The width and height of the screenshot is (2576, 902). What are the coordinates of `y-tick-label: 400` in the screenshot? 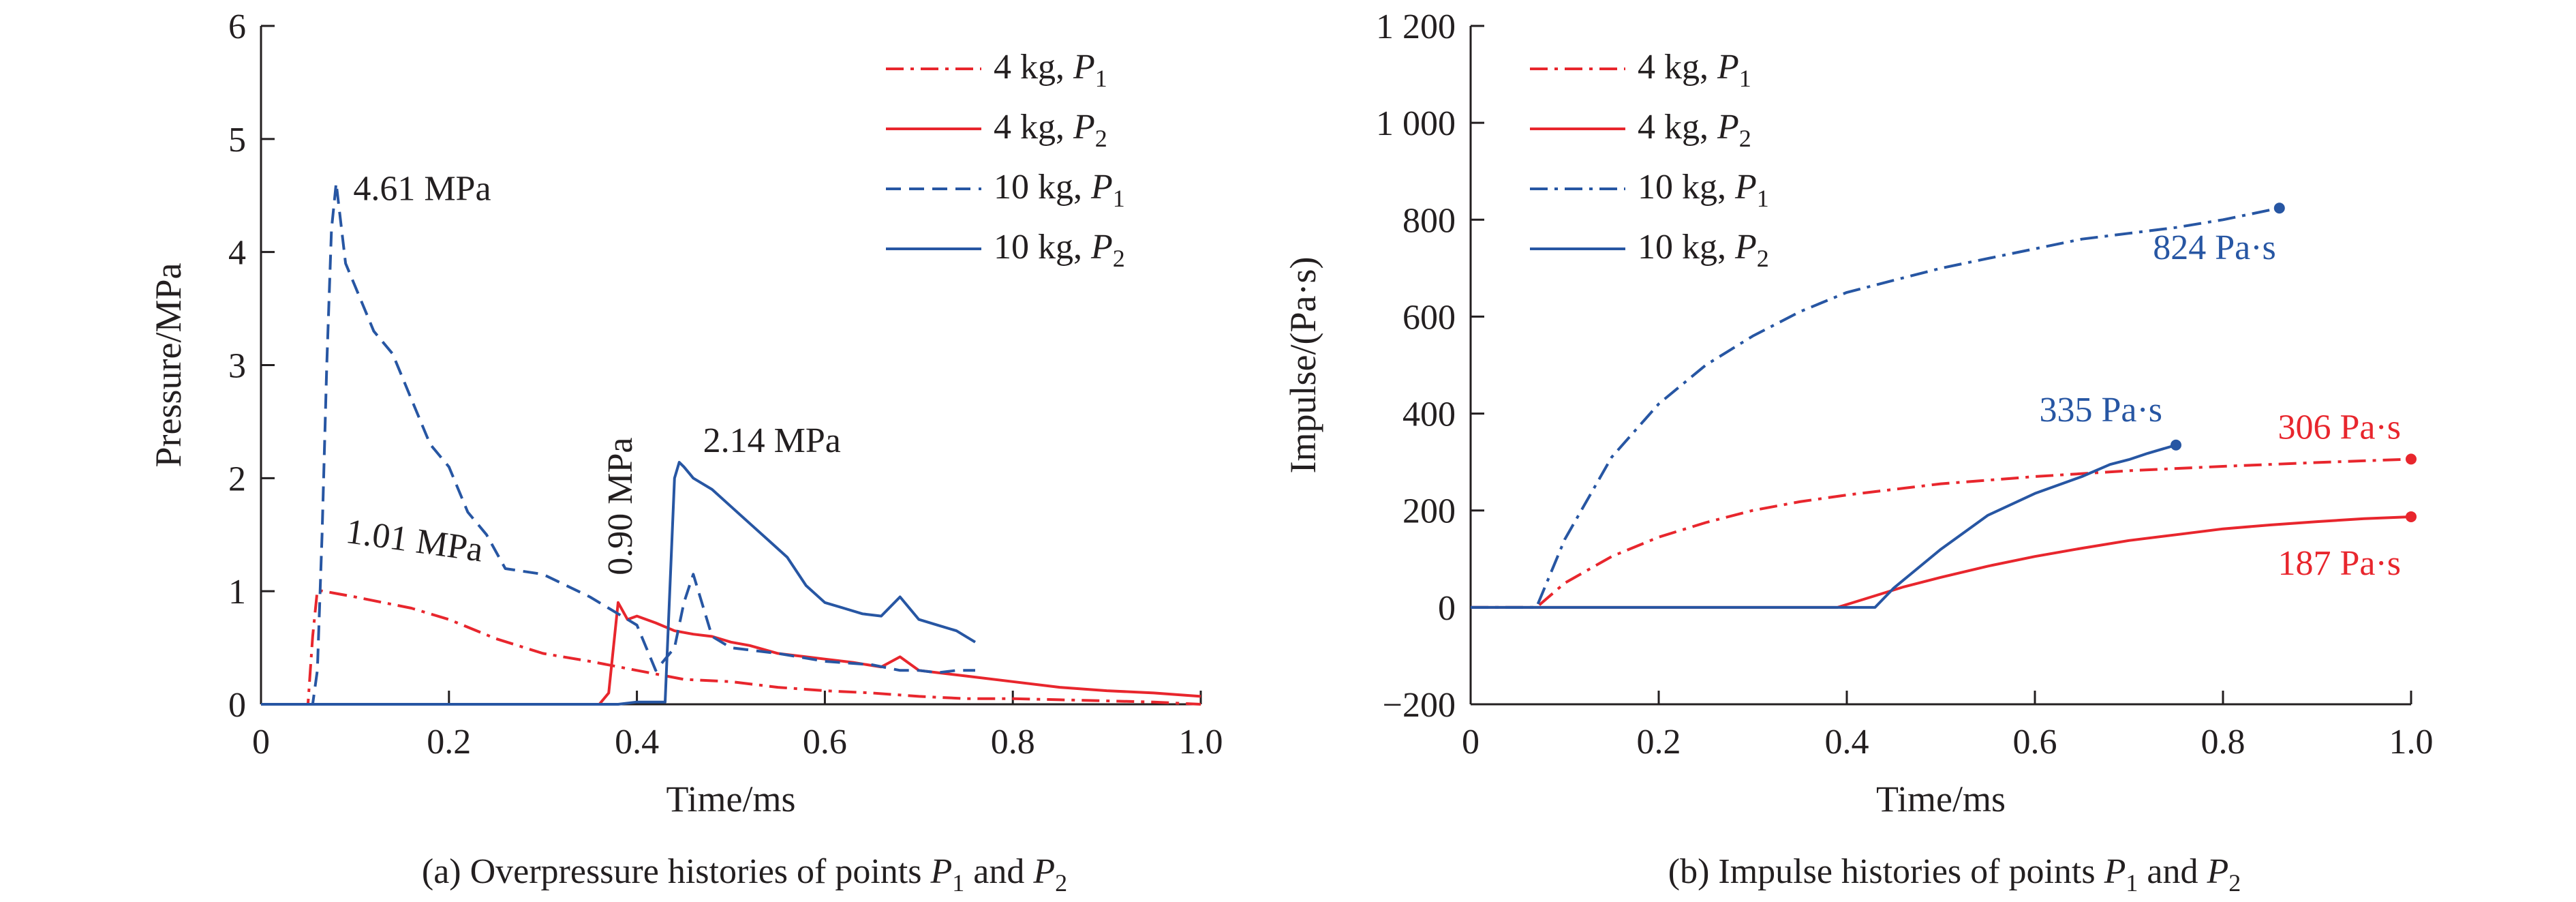 It's located at (1429, 415).